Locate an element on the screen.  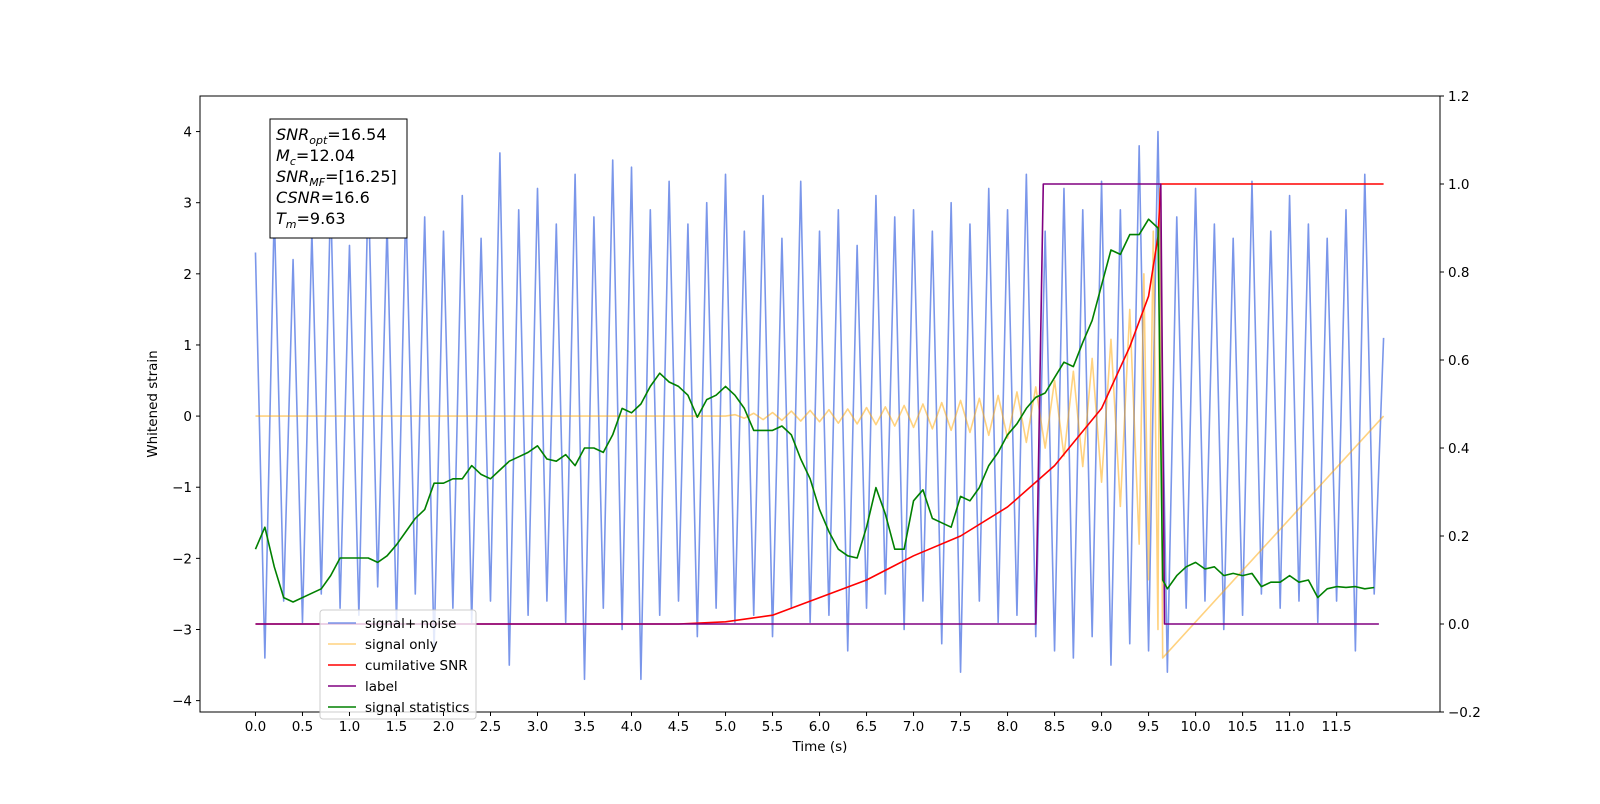
annotation-line: Mc=12.04 is located at coordinates (315, 157).